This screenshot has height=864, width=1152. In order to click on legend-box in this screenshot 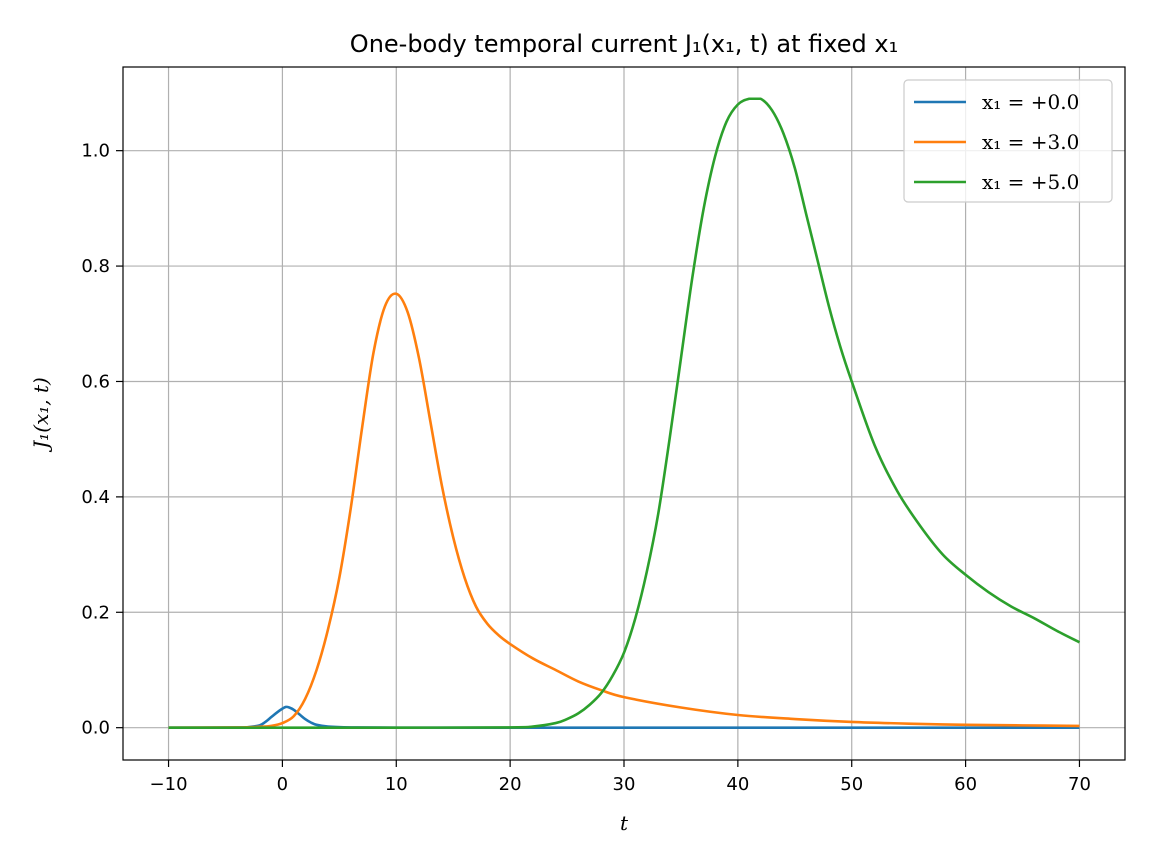, I will do `click(1008, 141)`.